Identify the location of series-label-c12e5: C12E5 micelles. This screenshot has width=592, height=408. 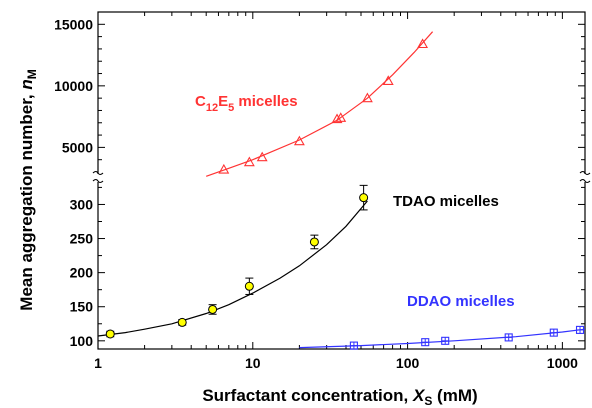
(246, 103).